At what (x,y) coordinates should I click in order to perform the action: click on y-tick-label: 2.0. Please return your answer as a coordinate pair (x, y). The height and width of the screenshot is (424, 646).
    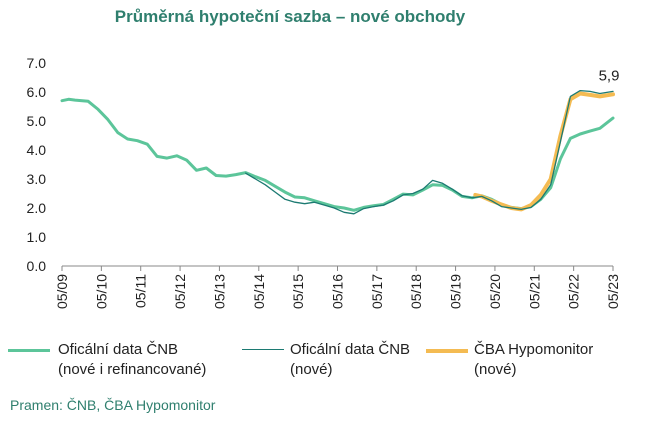
    Looking at the image, I should click on (37, 208).